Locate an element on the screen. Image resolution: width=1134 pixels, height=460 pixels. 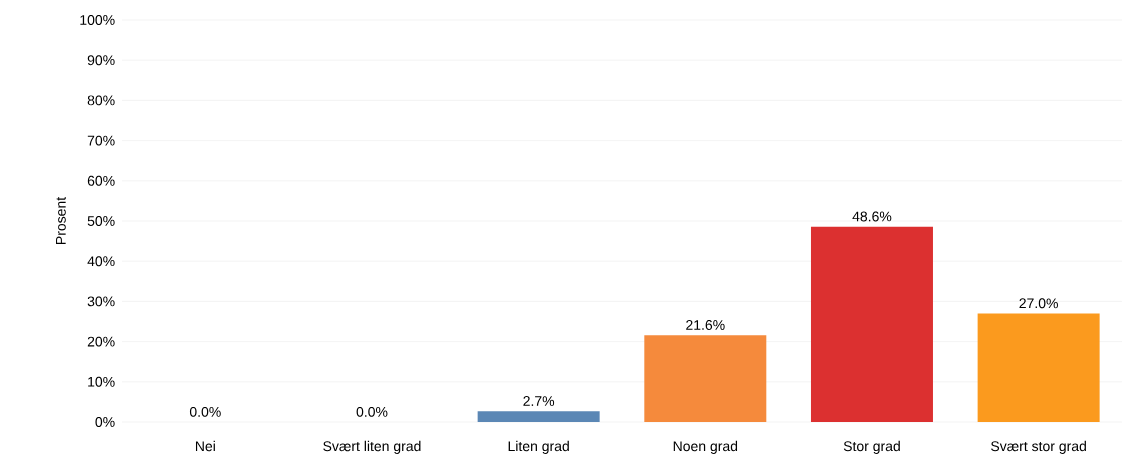
y-tick-label: 60% is located at coordinates (101, 180).